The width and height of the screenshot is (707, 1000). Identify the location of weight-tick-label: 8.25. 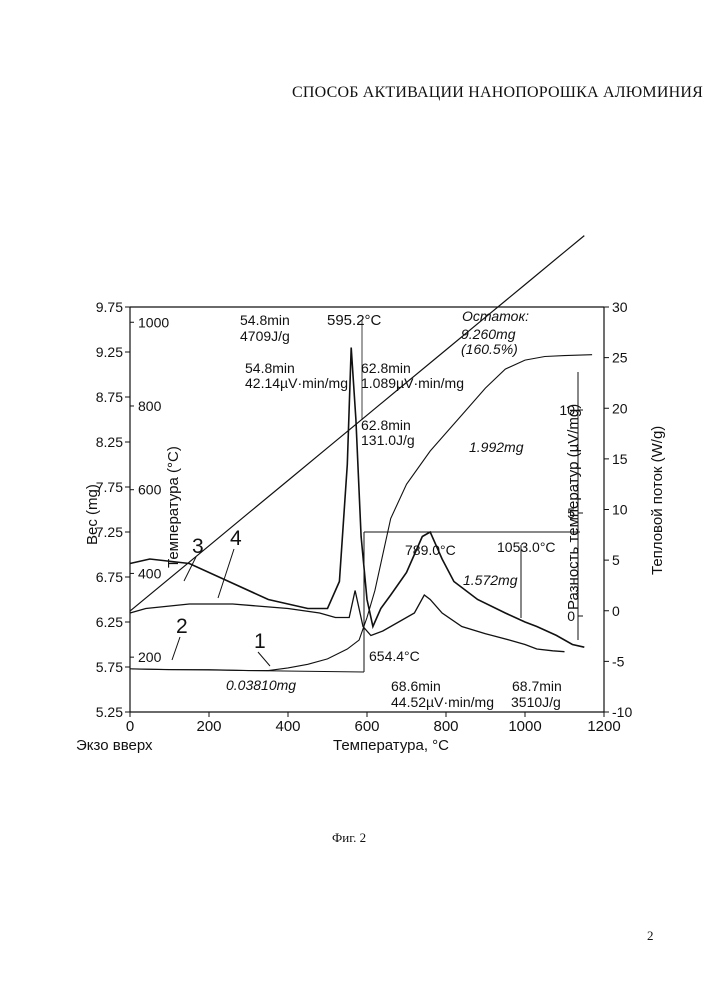
(109, 442).